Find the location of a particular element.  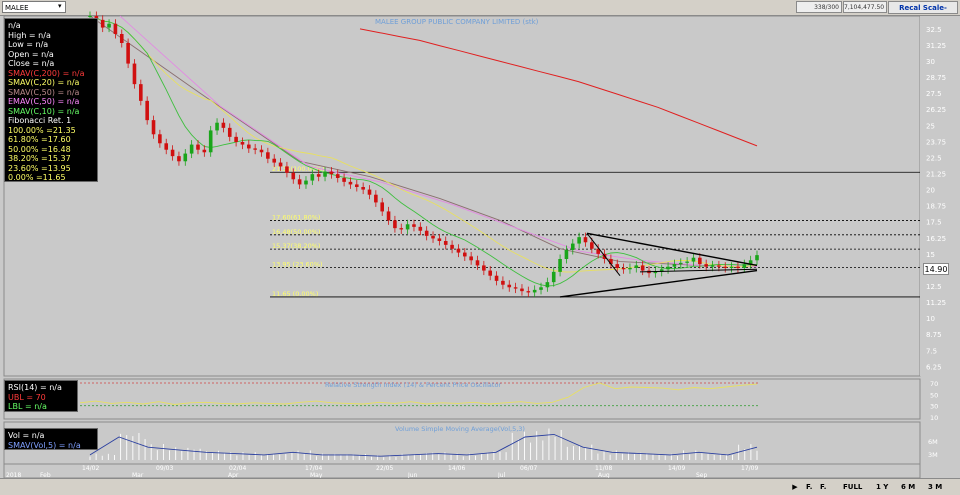

month-label: Apr is located at coordinates (233, 475).